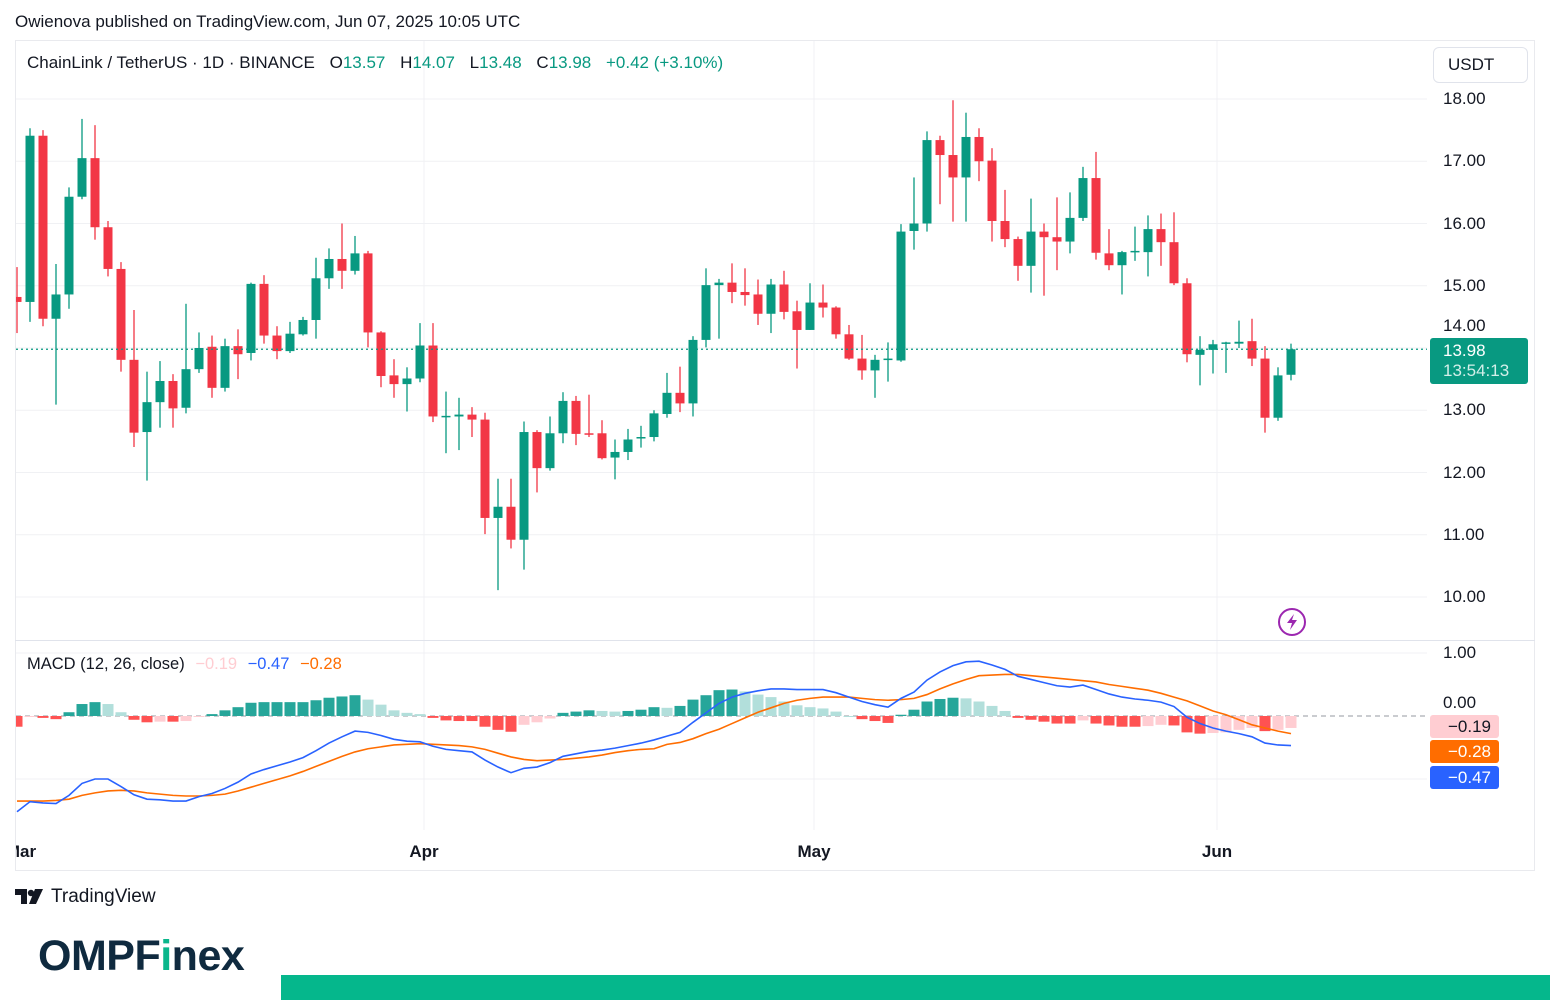 The width and height of the screenshot is (1550, 1000). Describe the element at coordinates (654, 736) in the screenshot. I see `macd-line` at that location.